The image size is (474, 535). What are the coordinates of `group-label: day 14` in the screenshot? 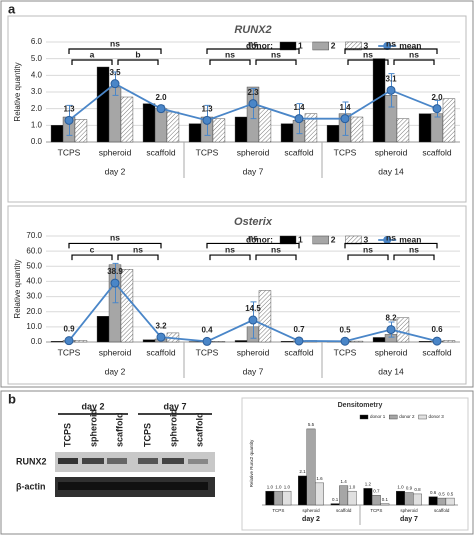 It's located at (391, 171).